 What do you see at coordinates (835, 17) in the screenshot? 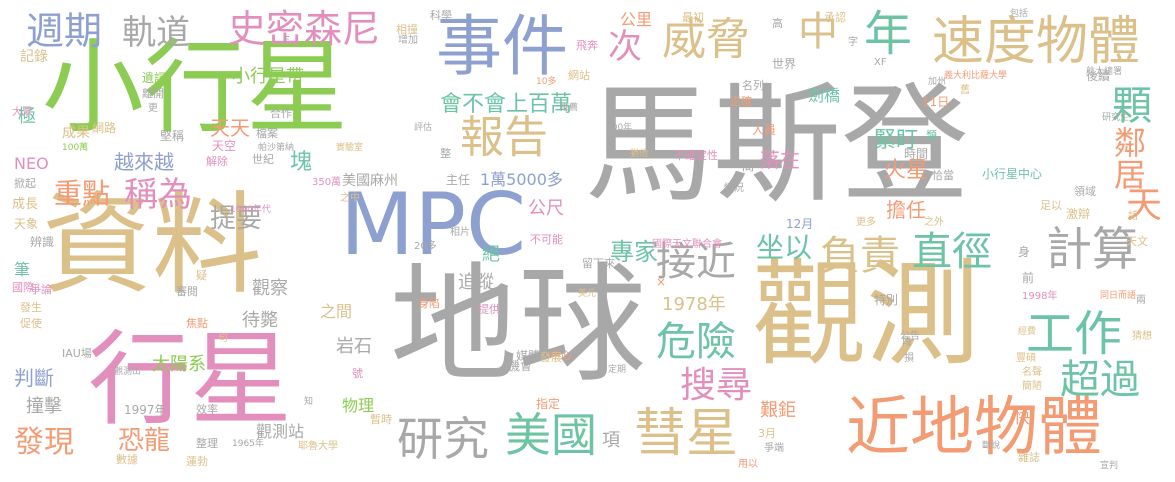
I see `word: 承認` at bounding box center [835, 17].